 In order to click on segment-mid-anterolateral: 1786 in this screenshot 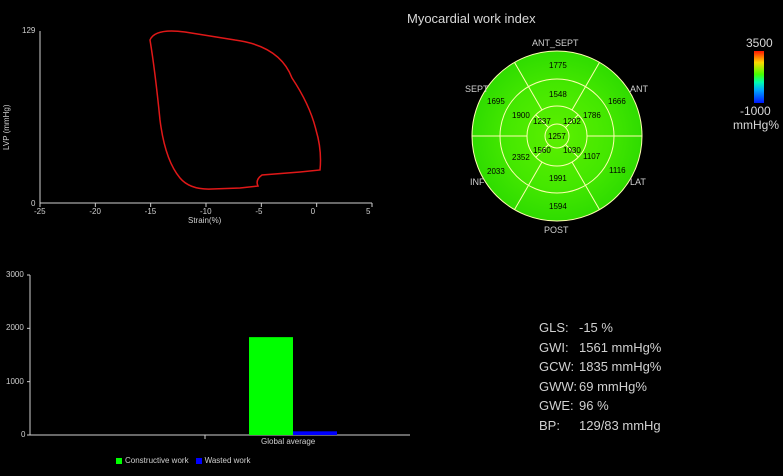, I will do `click(592, 115)`.